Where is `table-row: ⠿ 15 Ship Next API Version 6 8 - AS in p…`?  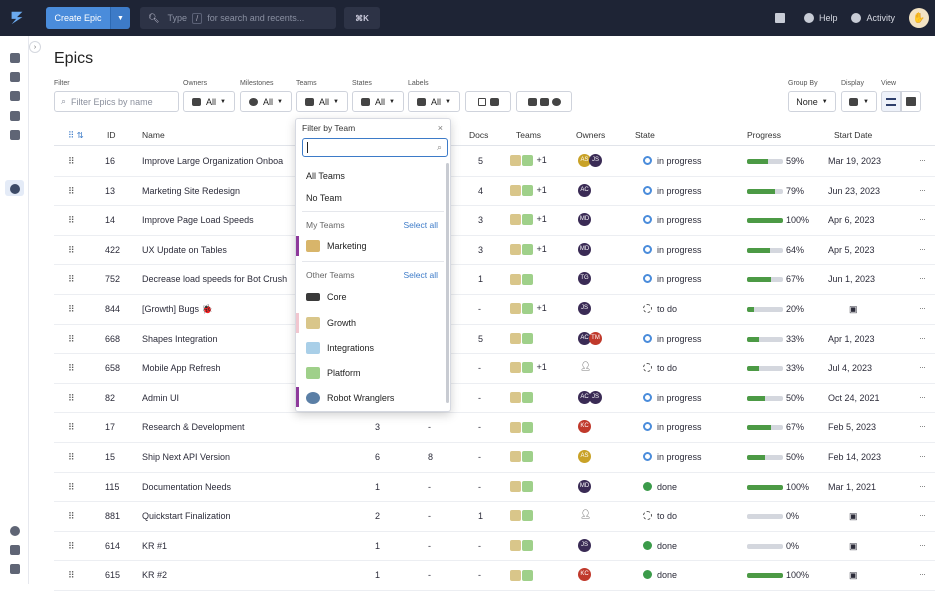
table-row: ⠿ 15 Ship Next API Version 6 8 - AS in p… is located at coordinates (494, 458).